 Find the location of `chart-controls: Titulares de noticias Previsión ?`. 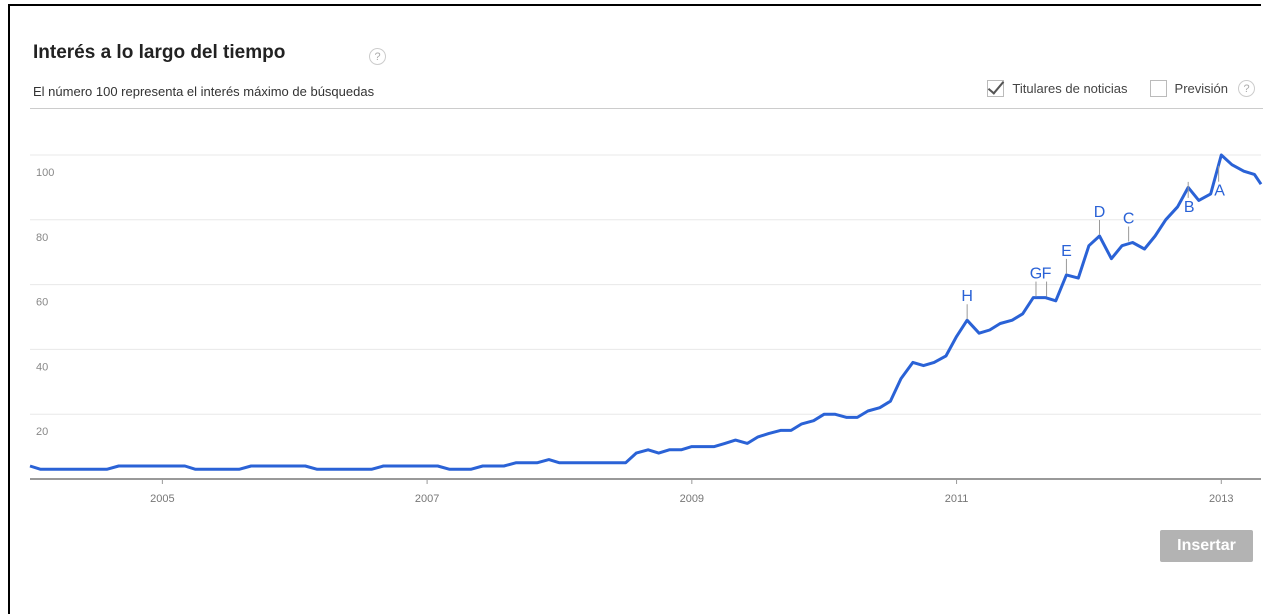

chart-controls: Titulares de noticias Previsión ? is located at coordinates (1121, 88).